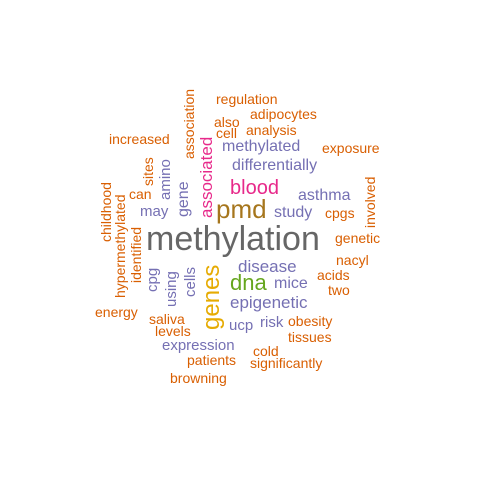  I want to click on word-nacyl: nacyl, so click(352, 260).